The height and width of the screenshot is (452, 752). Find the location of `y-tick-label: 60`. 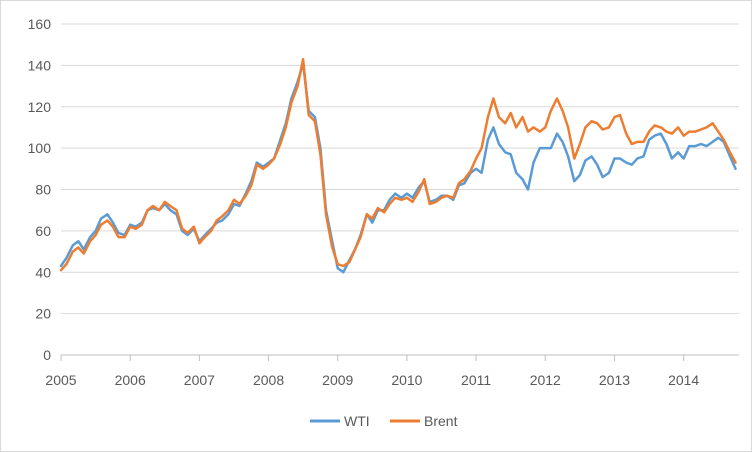

y-tick-label: 60 is located at coordinates (43, 231).